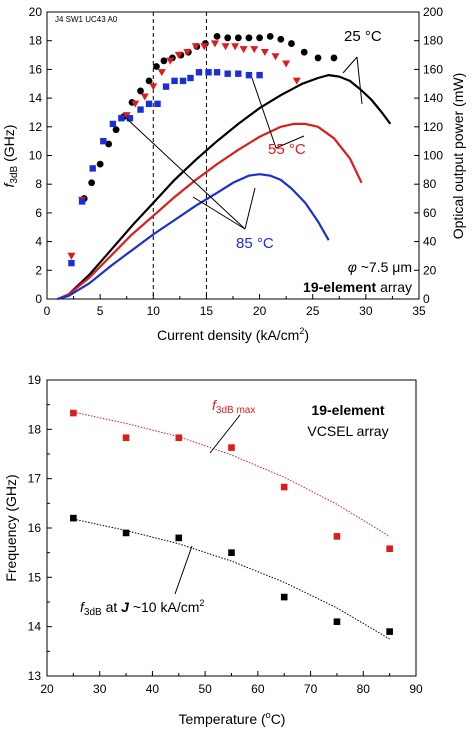 This screenshot has width=474, height=732. What do you see at coordinates (311, 689) in the screenshot?
I see `x-tick-label-bottom: 70` at bounding box center [311, 689].